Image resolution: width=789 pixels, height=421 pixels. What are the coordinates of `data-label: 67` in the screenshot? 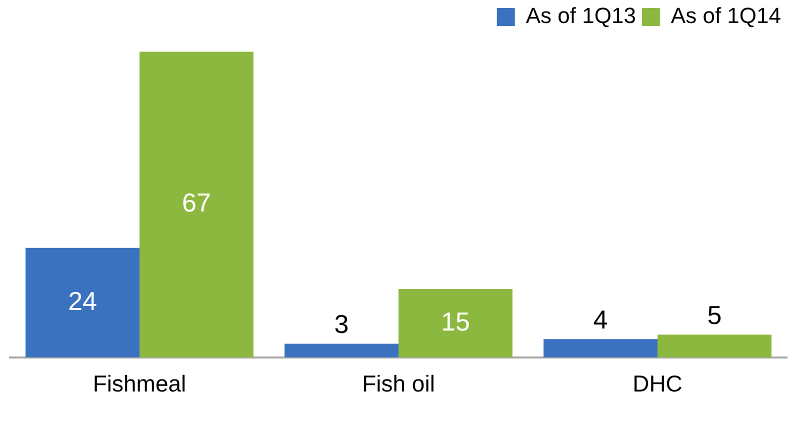 It's located at (196, 203).